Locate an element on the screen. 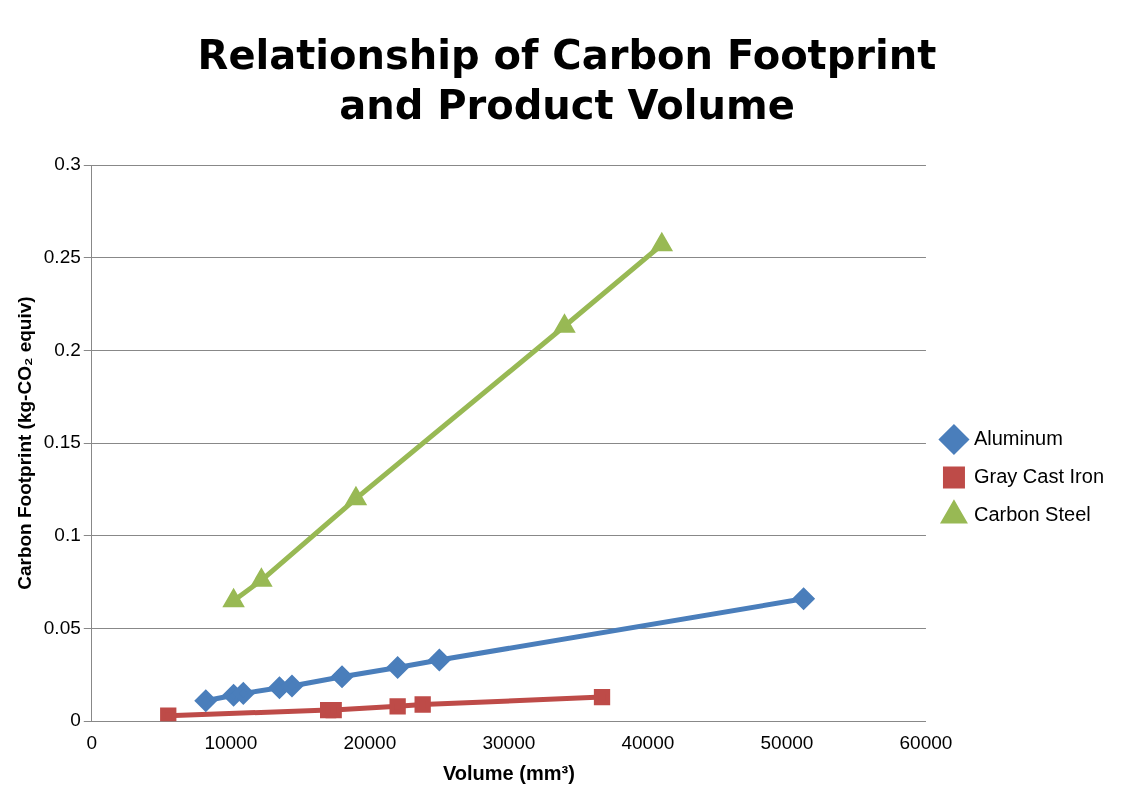 This screenshot has width=1134, height=805. x-tick-label: 50000 is located at coordinates (787, 742).